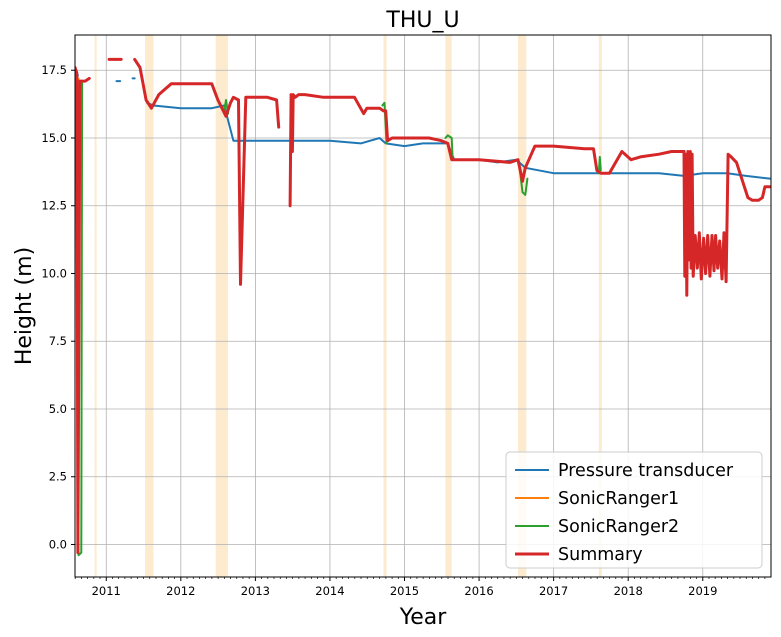 The image size is (781, 637). What do you see at coordinates (553, 591) in the screenshot?
I see `x-tick-label: 2017` at bounding box center [553, 591].